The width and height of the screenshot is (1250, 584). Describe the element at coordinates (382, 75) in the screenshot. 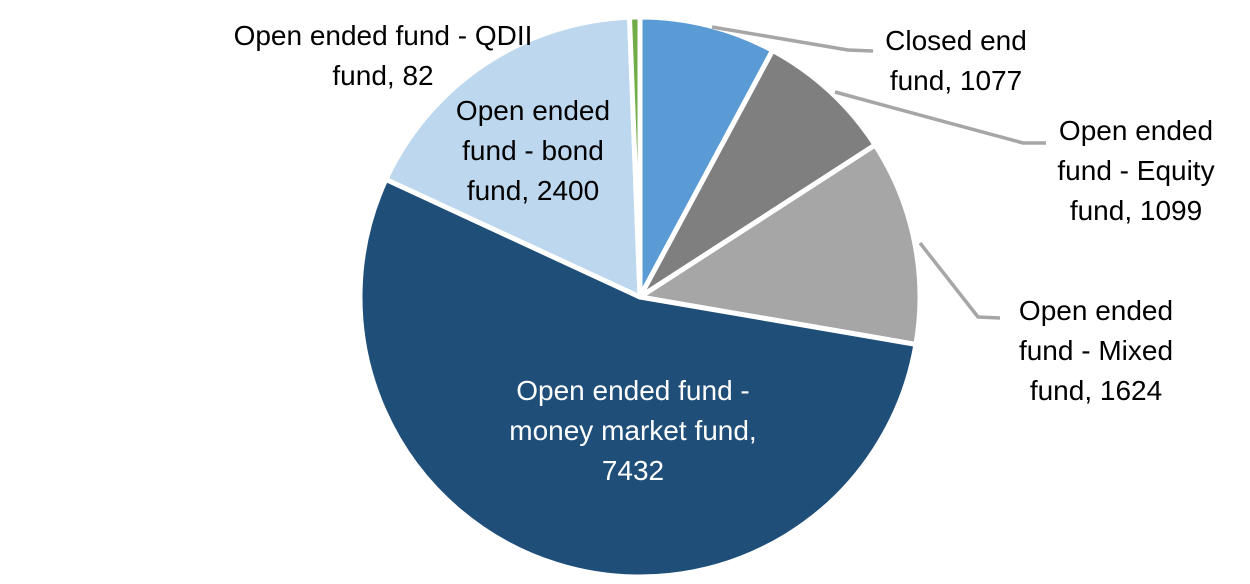

I see `data-label-line: fund, 82` at that location.